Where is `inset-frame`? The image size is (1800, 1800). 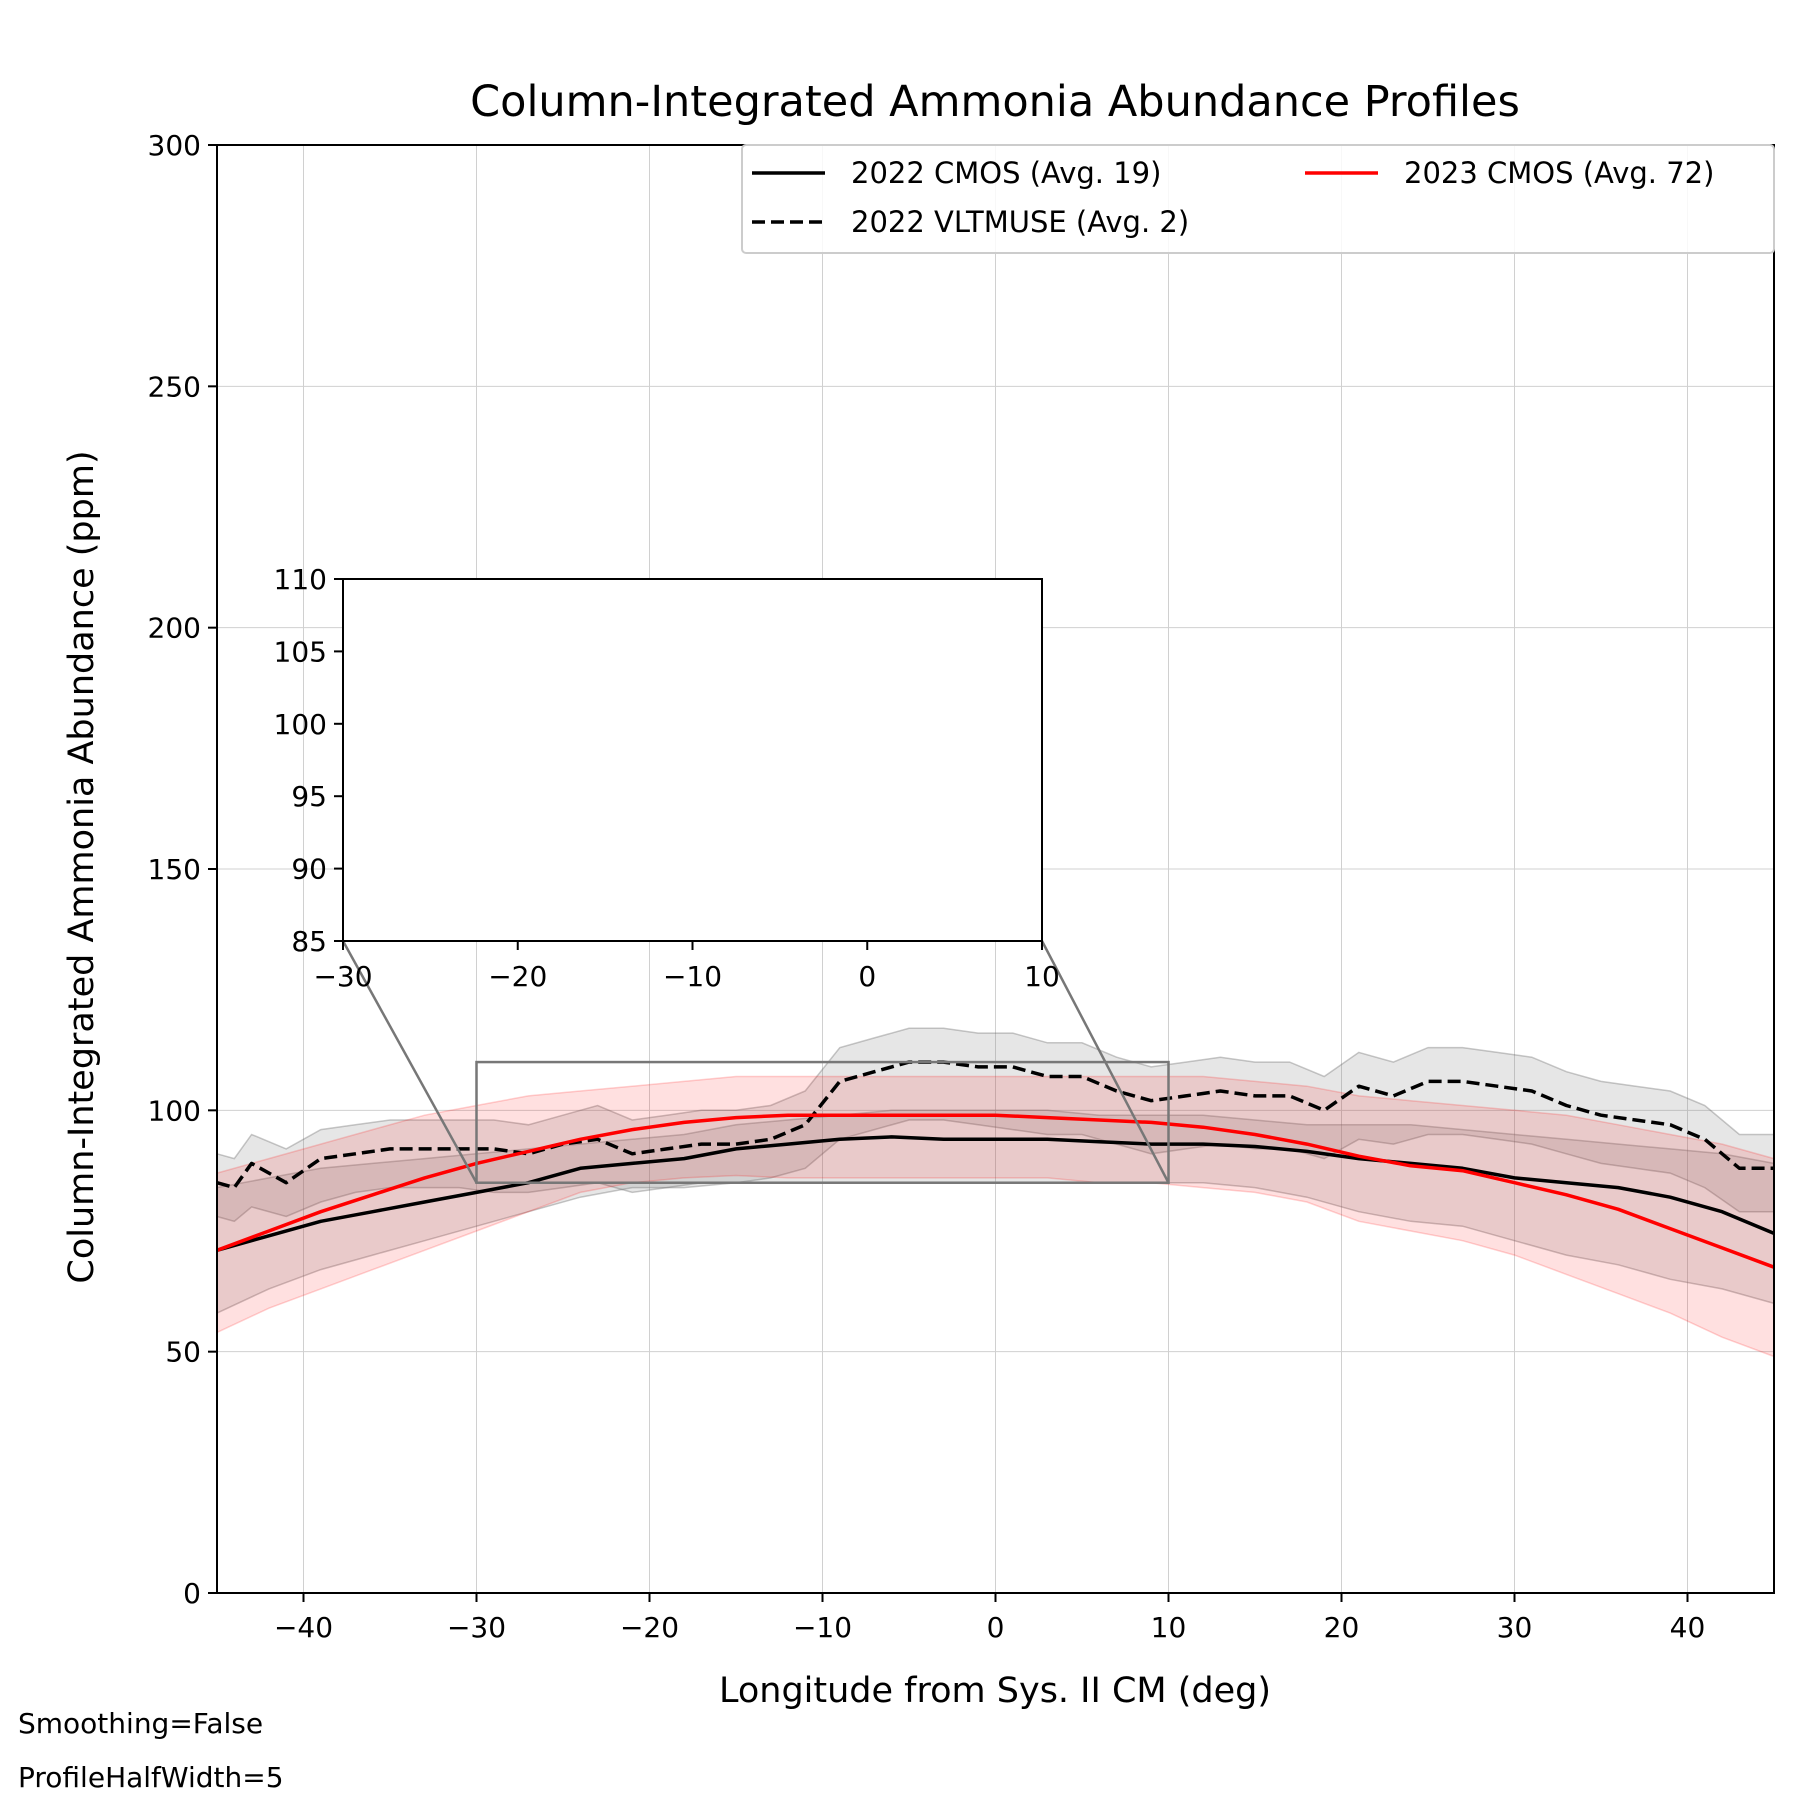
inset-frame is located at coordinates (692, 760).